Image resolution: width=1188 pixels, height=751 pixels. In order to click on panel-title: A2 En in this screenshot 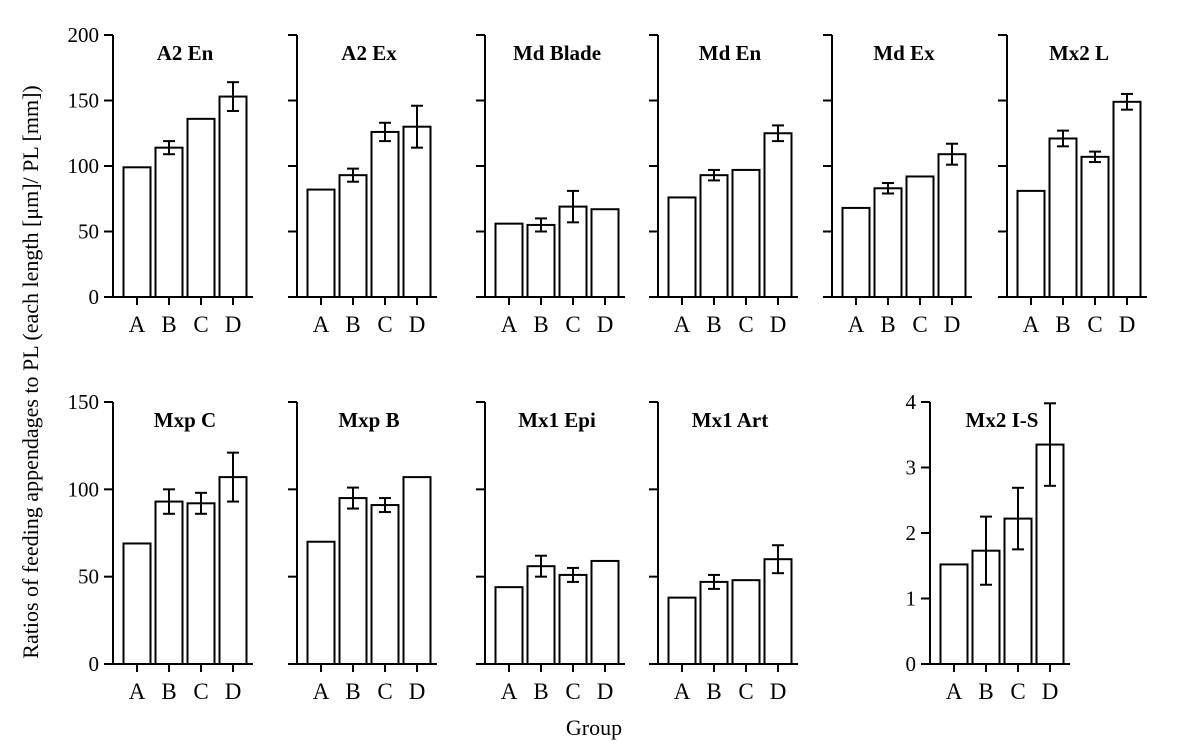, I will do `click(185, 53)`.